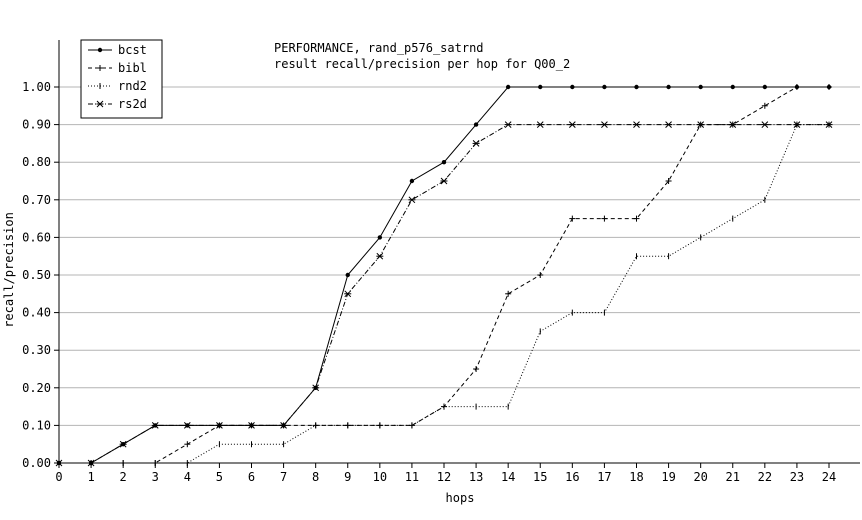 This screenshot has height=520, width=862. Describe the element at coordinates (36, 125) in the screenshot. I see `y-tick-label: 0.90` at that location.